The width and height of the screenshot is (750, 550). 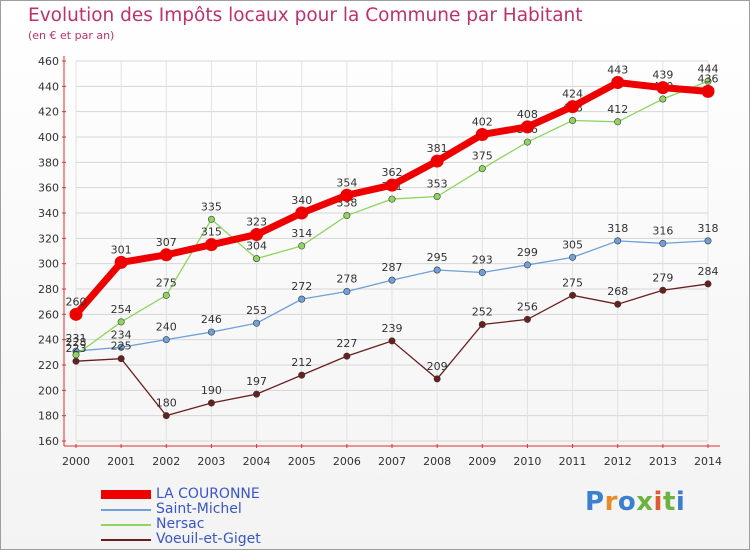 I want to click on x-tick-label: 2000, so click(x=76, y=461).